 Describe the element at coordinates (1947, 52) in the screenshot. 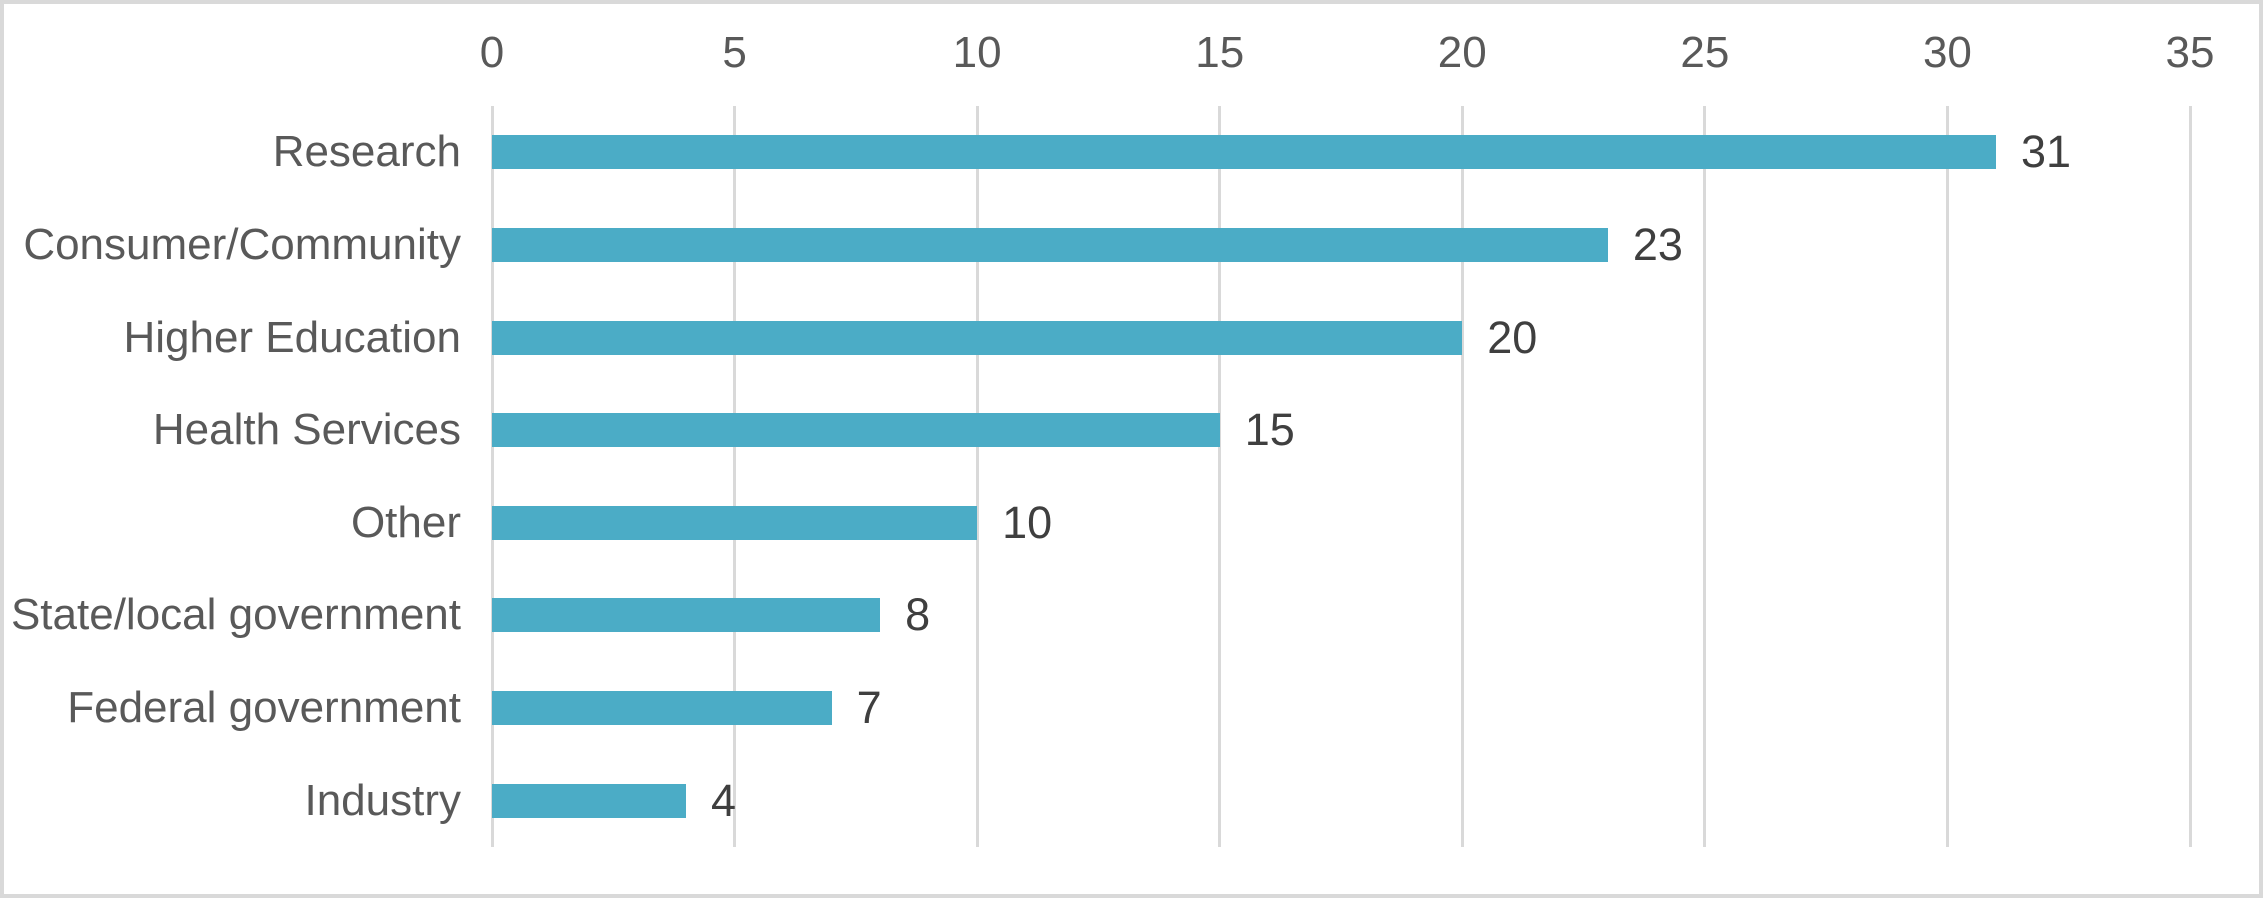

I see `x-axis-tick-label: 30` at that location.